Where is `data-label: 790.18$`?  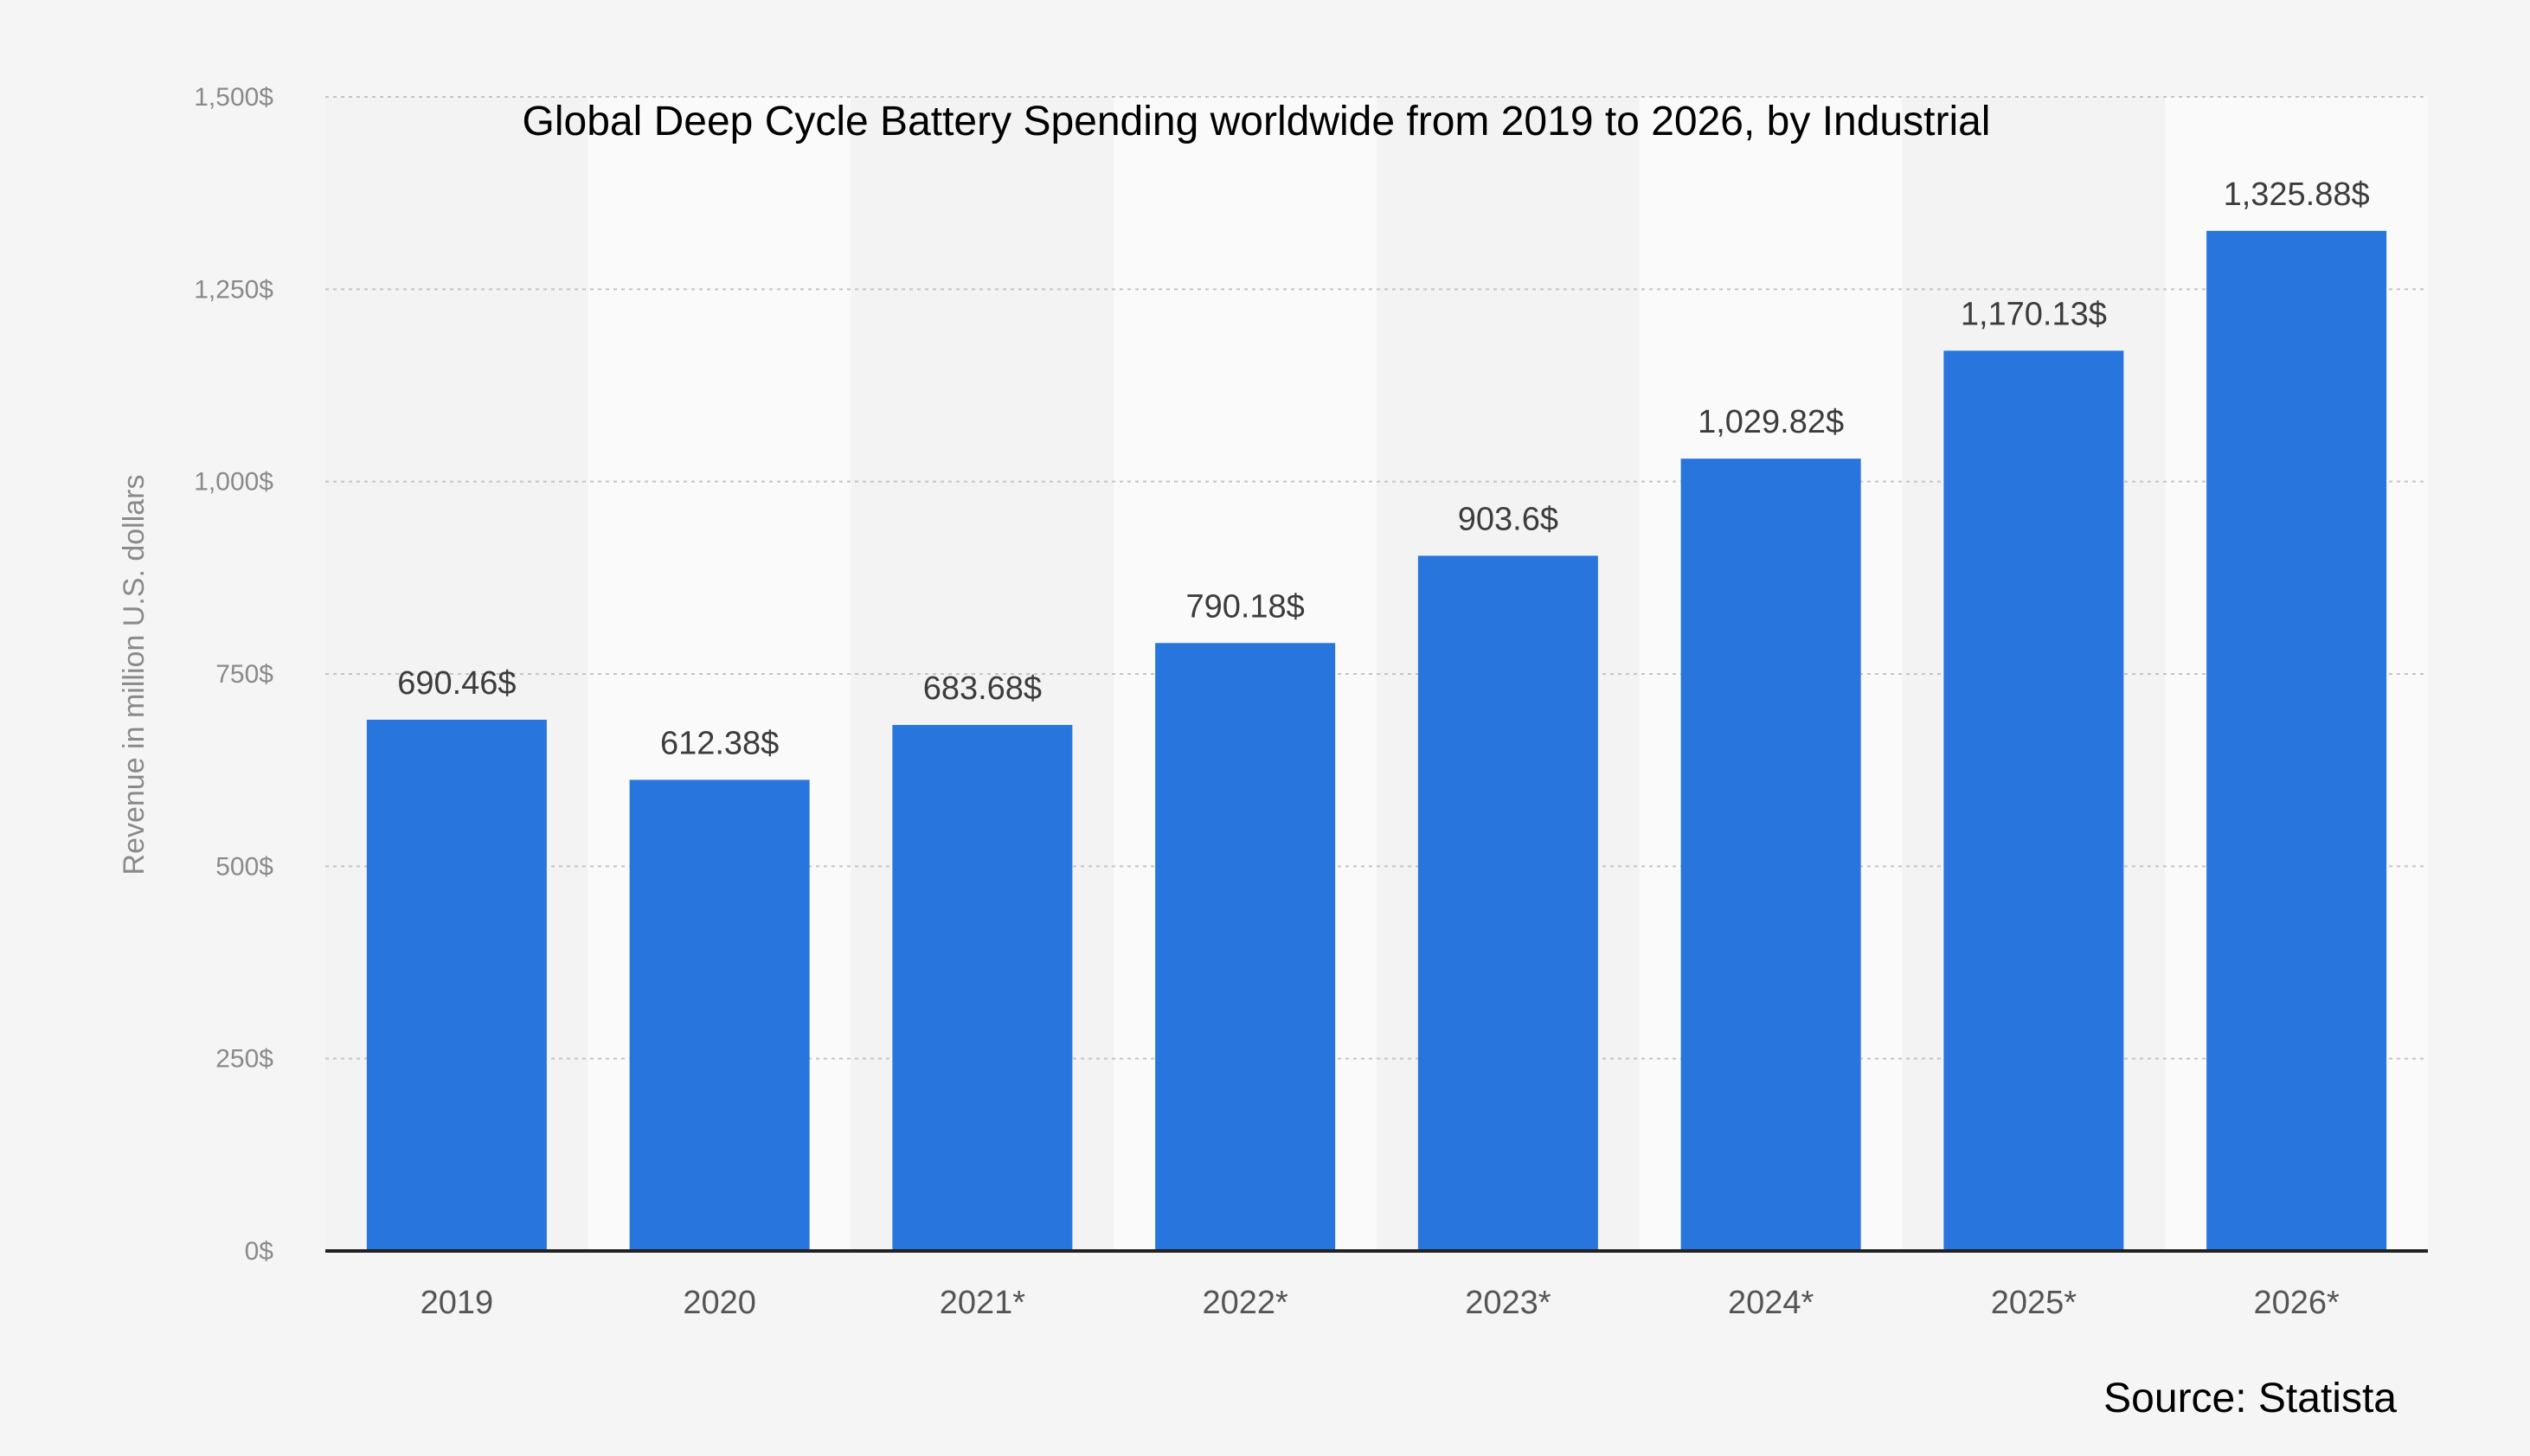
data-label: 790.18$ is located at coordinates (1244, 606).